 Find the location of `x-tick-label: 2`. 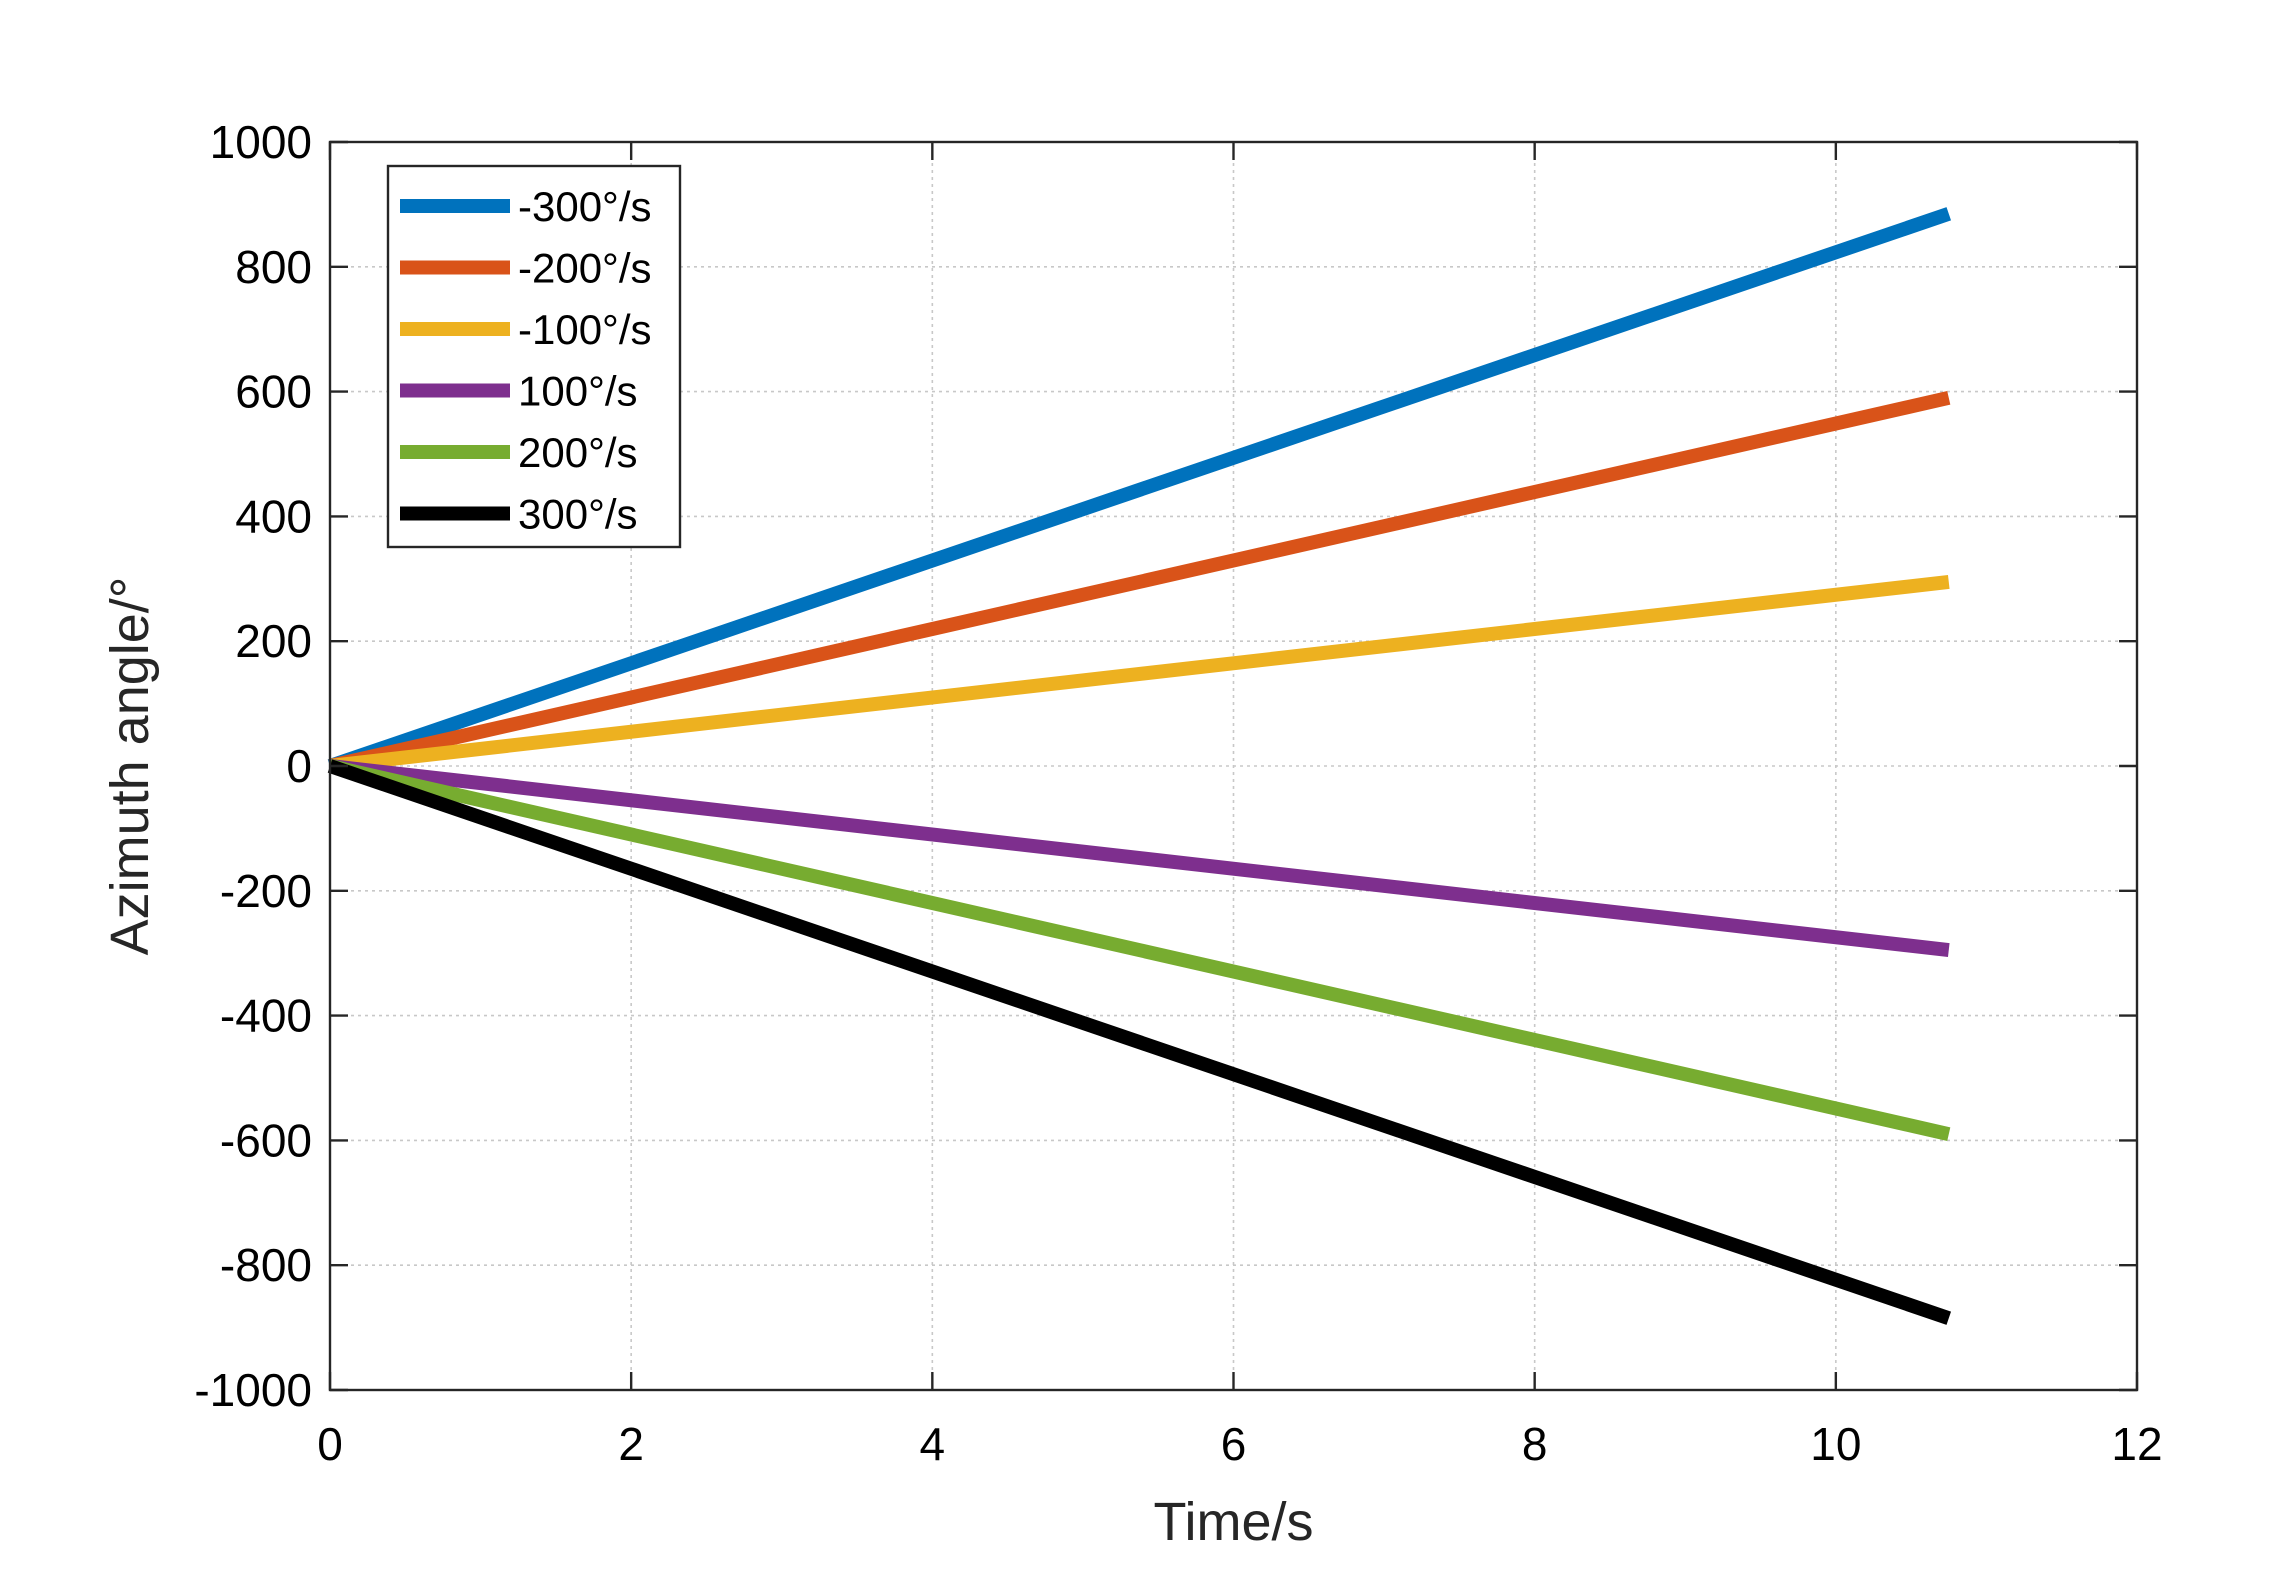

x-tick-label: 2 is located at coordinates (631, 1444).